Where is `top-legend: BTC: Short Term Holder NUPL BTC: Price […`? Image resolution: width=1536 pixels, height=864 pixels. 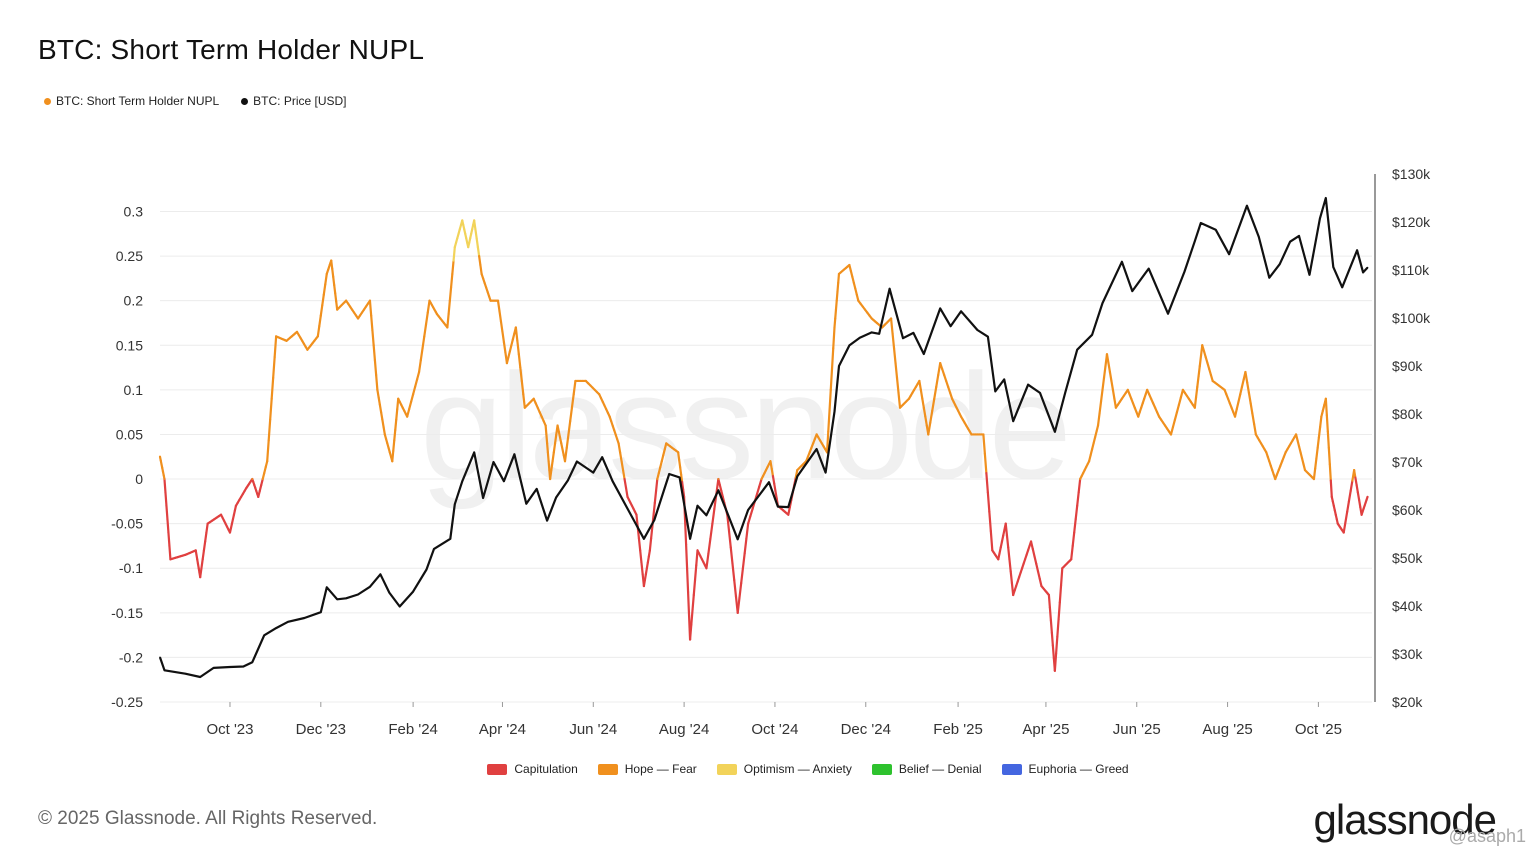
top-legend: BTC: Short Term Holder NUPL BTC: Price [… is located at coordinates (195, 101).